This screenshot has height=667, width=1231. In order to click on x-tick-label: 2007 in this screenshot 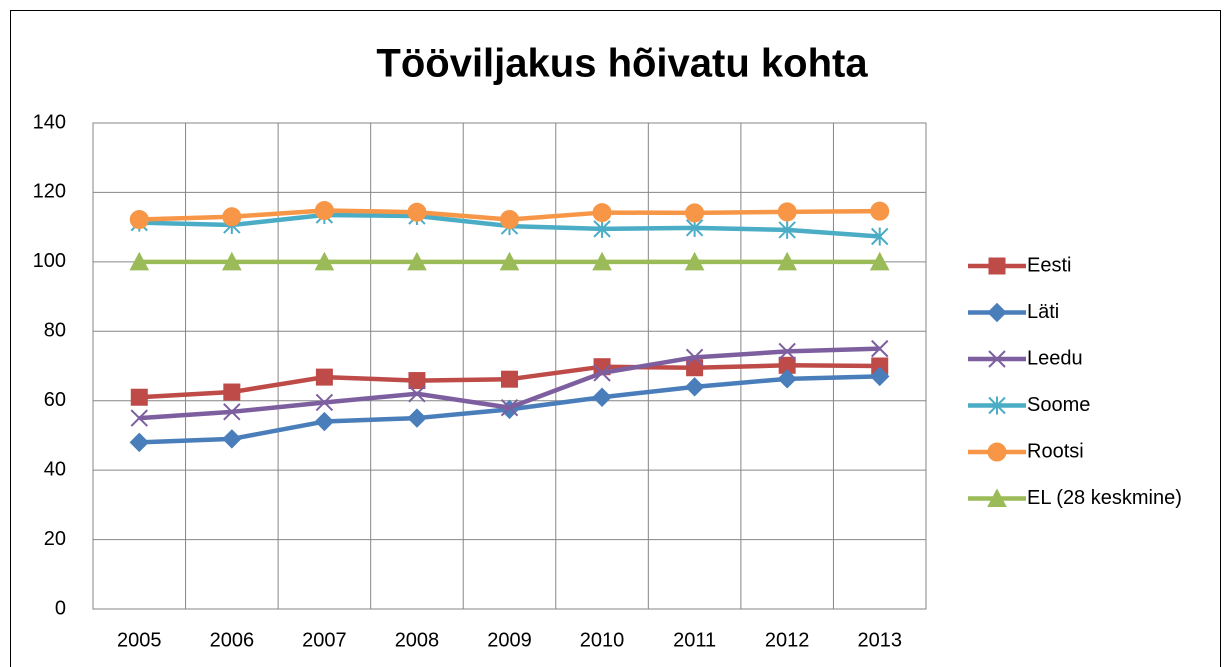, I will do `click(324, 640)`.